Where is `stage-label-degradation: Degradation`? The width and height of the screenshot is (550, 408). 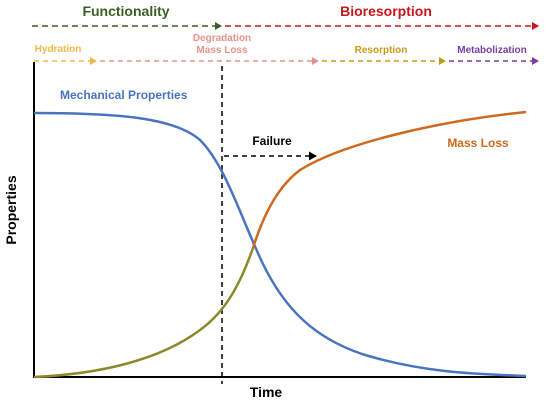 stage-label-degradation: Degradation is located at coordinates (222, 38).